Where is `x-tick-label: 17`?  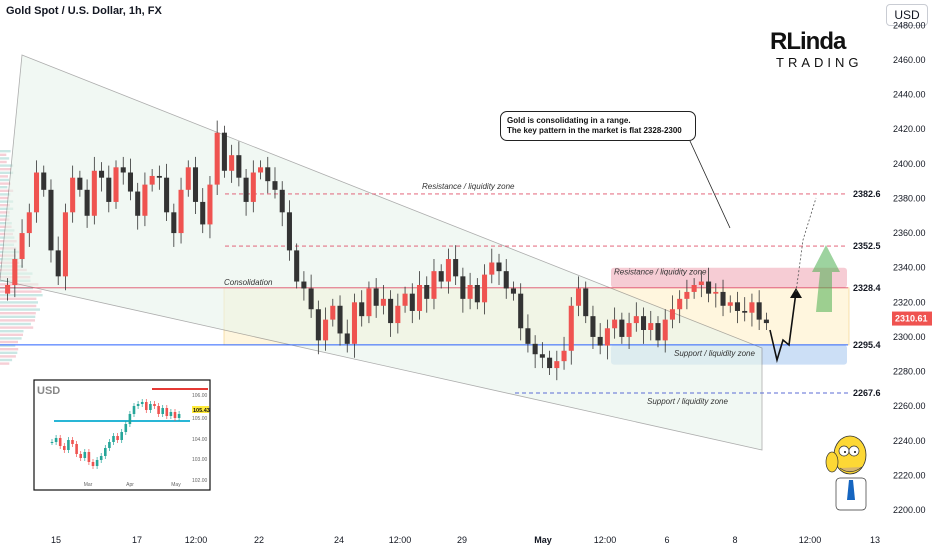
x-tick-label: 17 is located at coordinates (137, 540).